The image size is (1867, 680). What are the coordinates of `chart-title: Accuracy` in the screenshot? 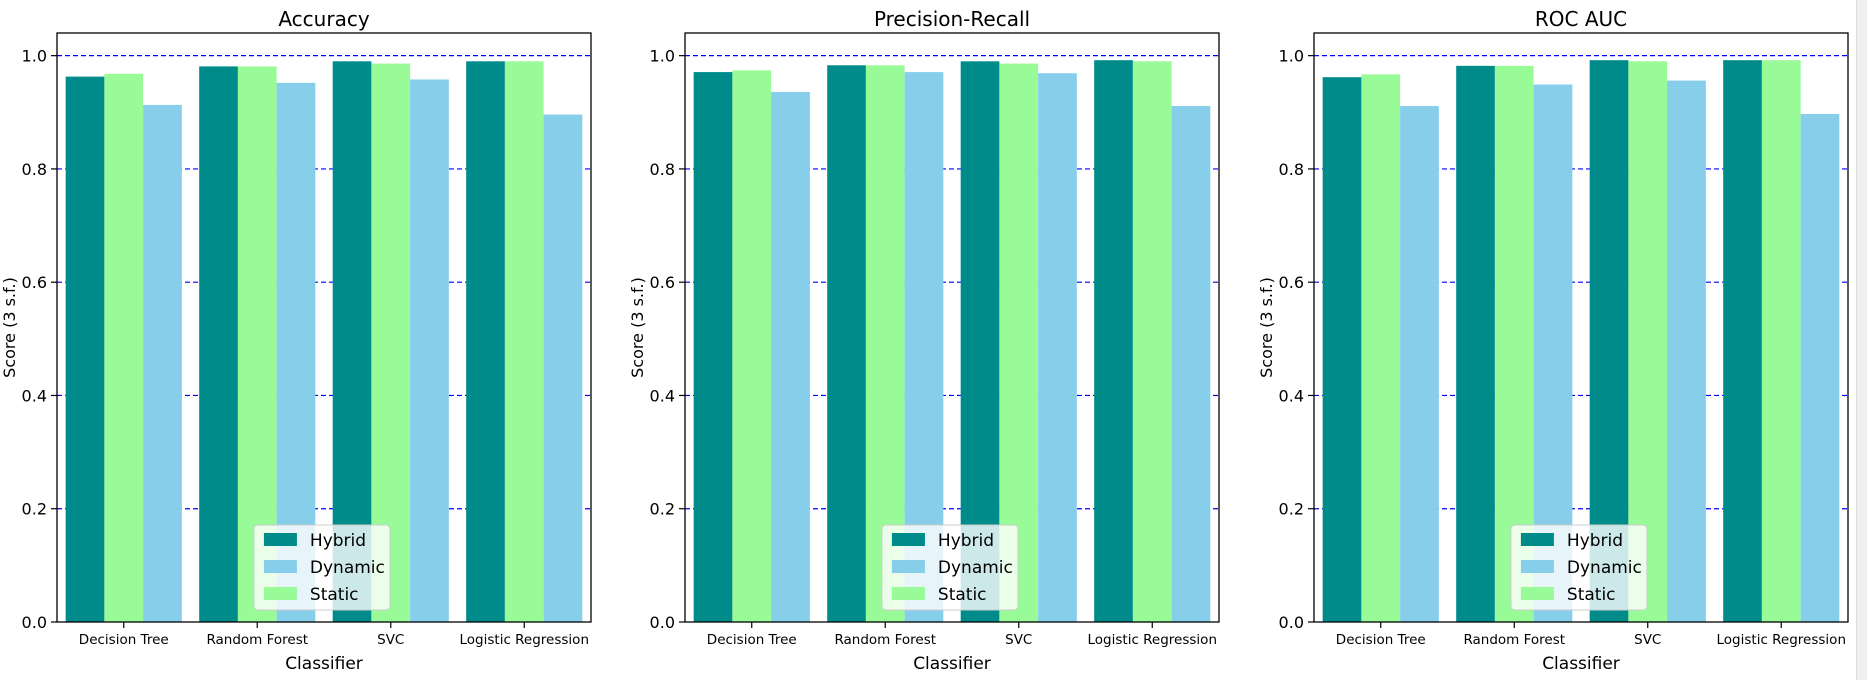 It's located at (323, 19).